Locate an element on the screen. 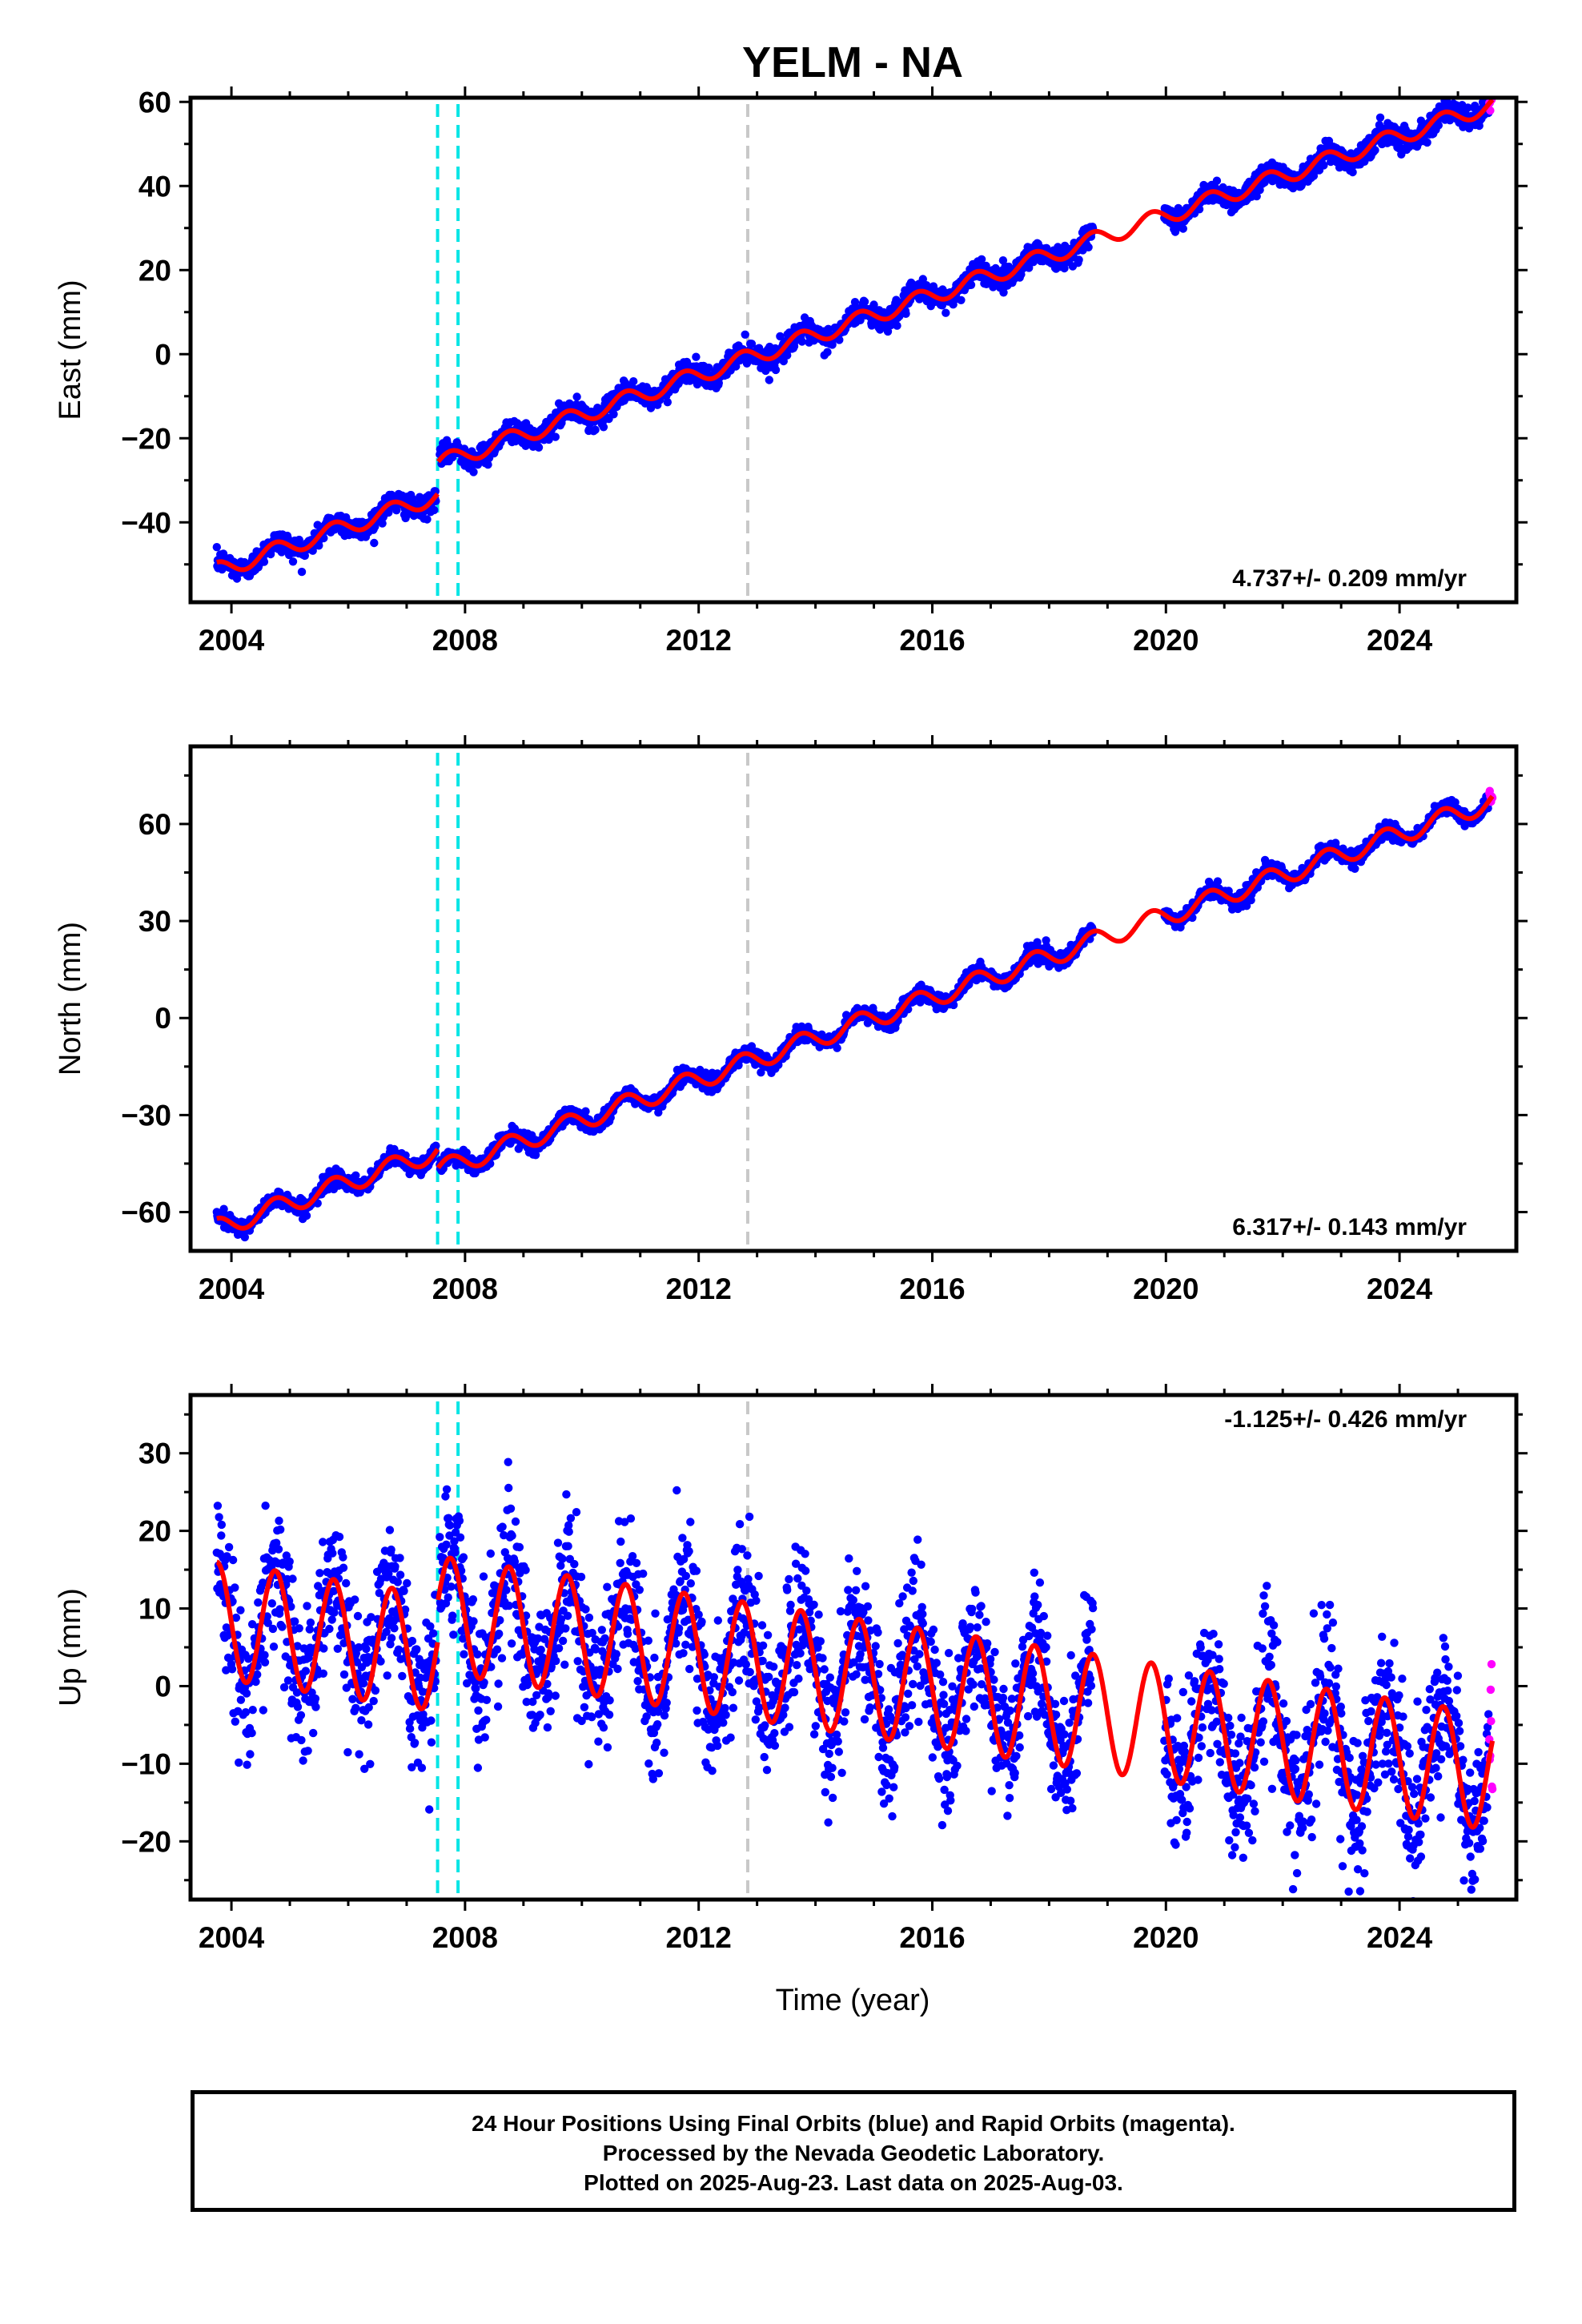  figure-title: YELM - NA is located at coordinates (852, 62).